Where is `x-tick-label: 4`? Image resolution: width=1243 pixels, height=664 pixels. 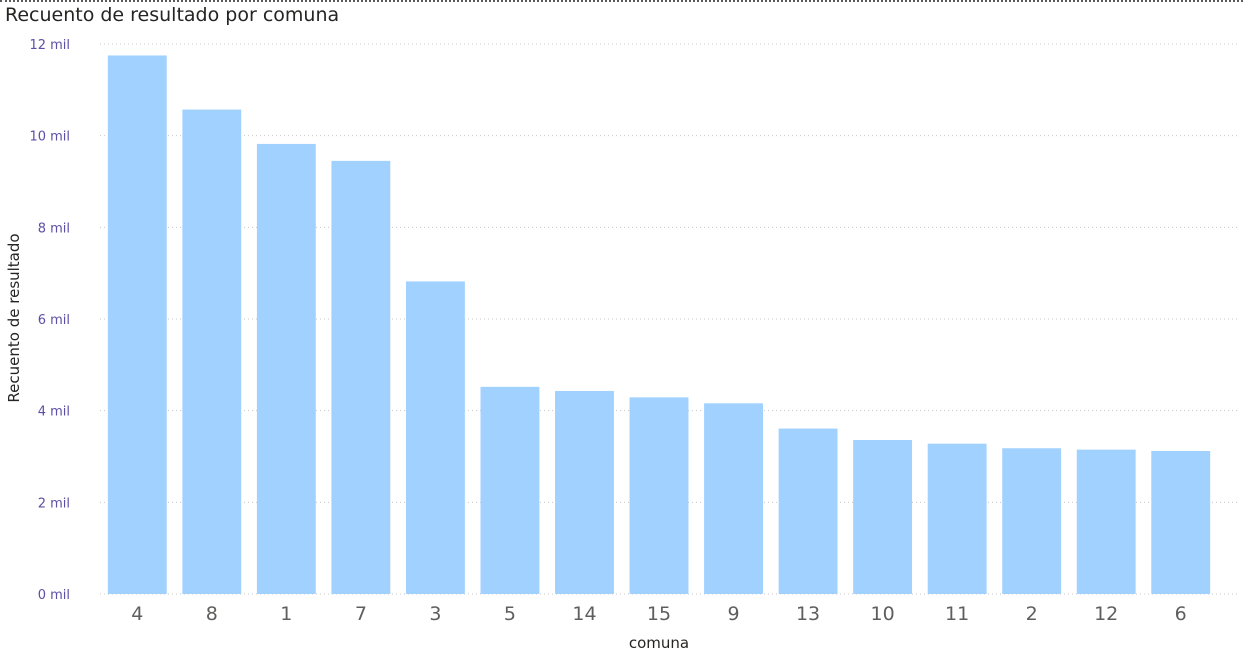 x-tick-label: 4 is located at coordinates (137, 614).